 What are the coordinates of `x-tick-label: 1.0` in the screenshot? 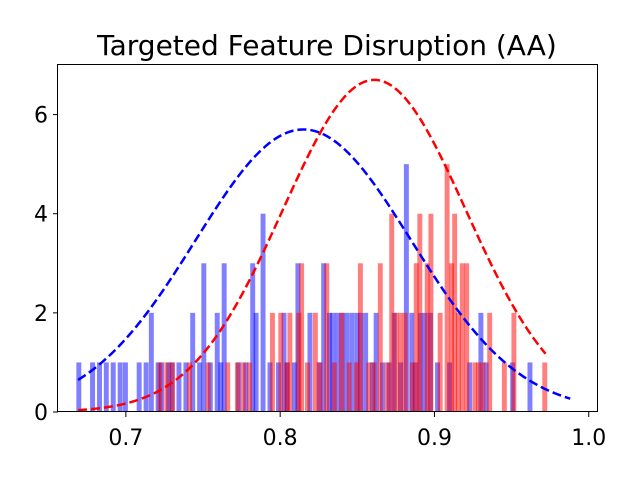 It's located at (588, 438).